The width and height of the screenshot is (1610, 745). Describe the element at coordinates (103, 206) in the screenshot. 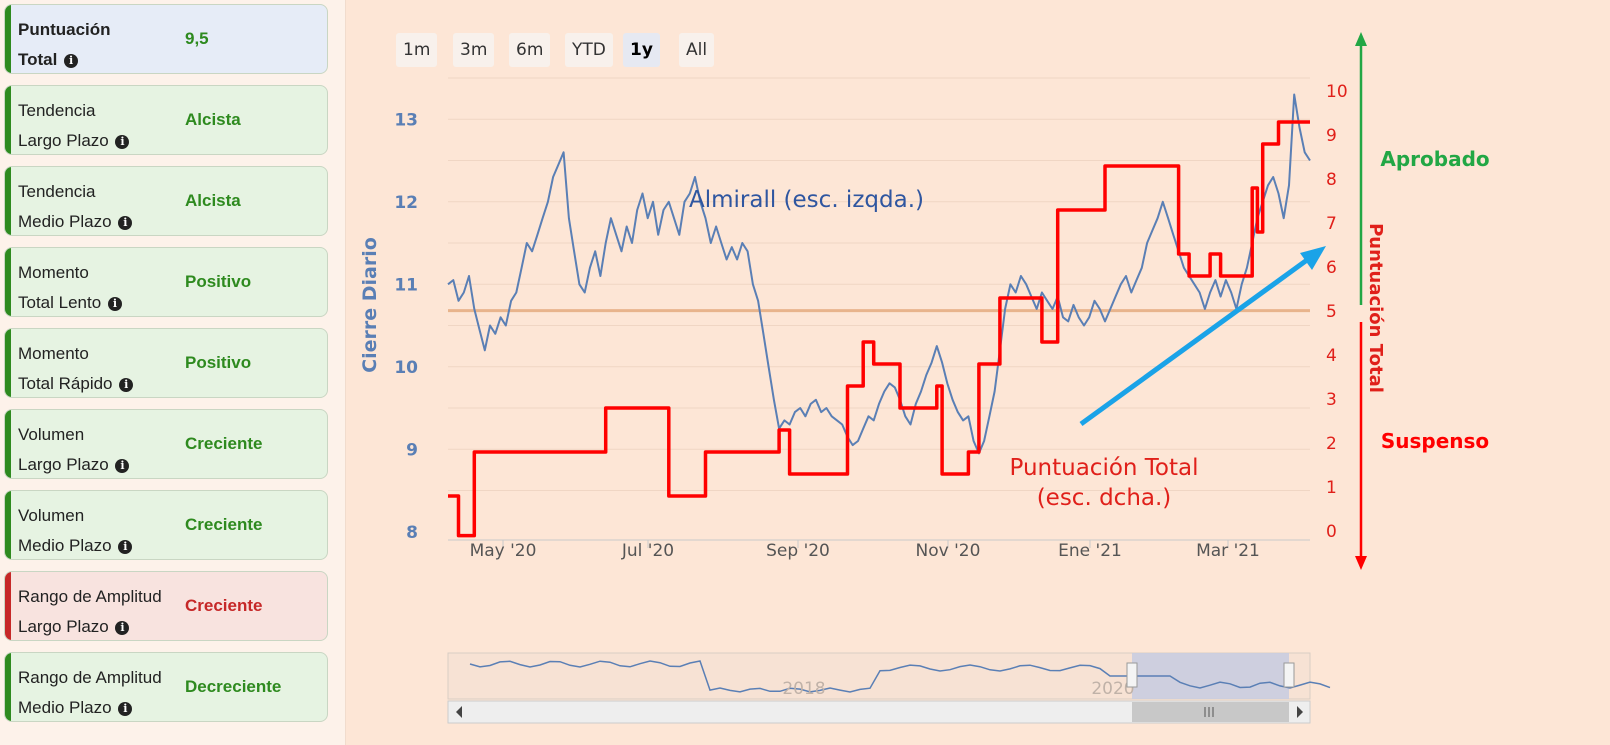

I see `indicator-label: Tendencia Medio Plazo i` at that location.